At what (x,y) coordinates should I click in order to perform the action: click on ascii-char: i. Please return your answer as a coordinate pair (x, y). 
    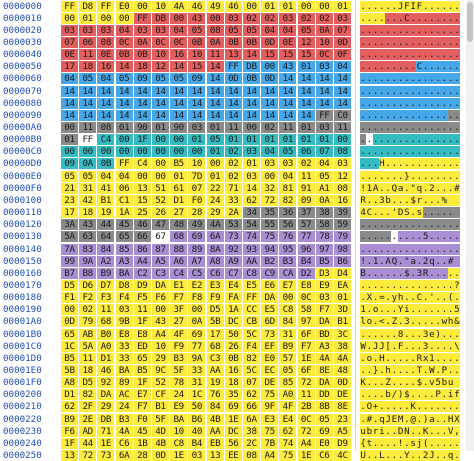
    Looking at the image, I should click on (381, 431).